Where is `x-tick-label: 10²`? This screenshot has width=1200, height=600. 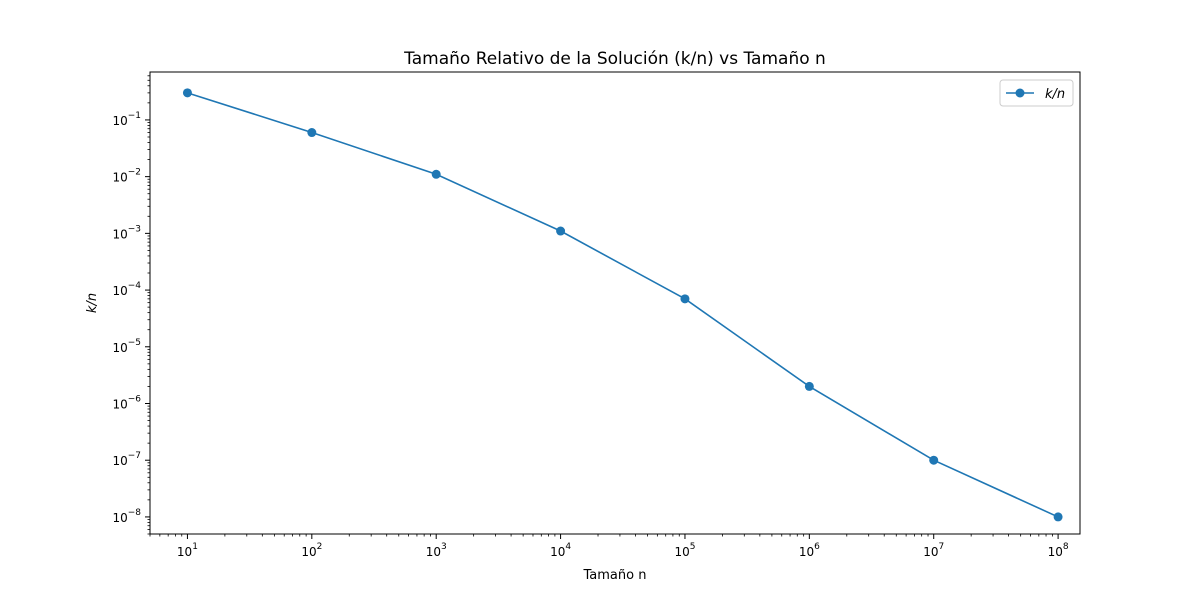 x-tick-label: 10² is located at coordinates (311, 550).